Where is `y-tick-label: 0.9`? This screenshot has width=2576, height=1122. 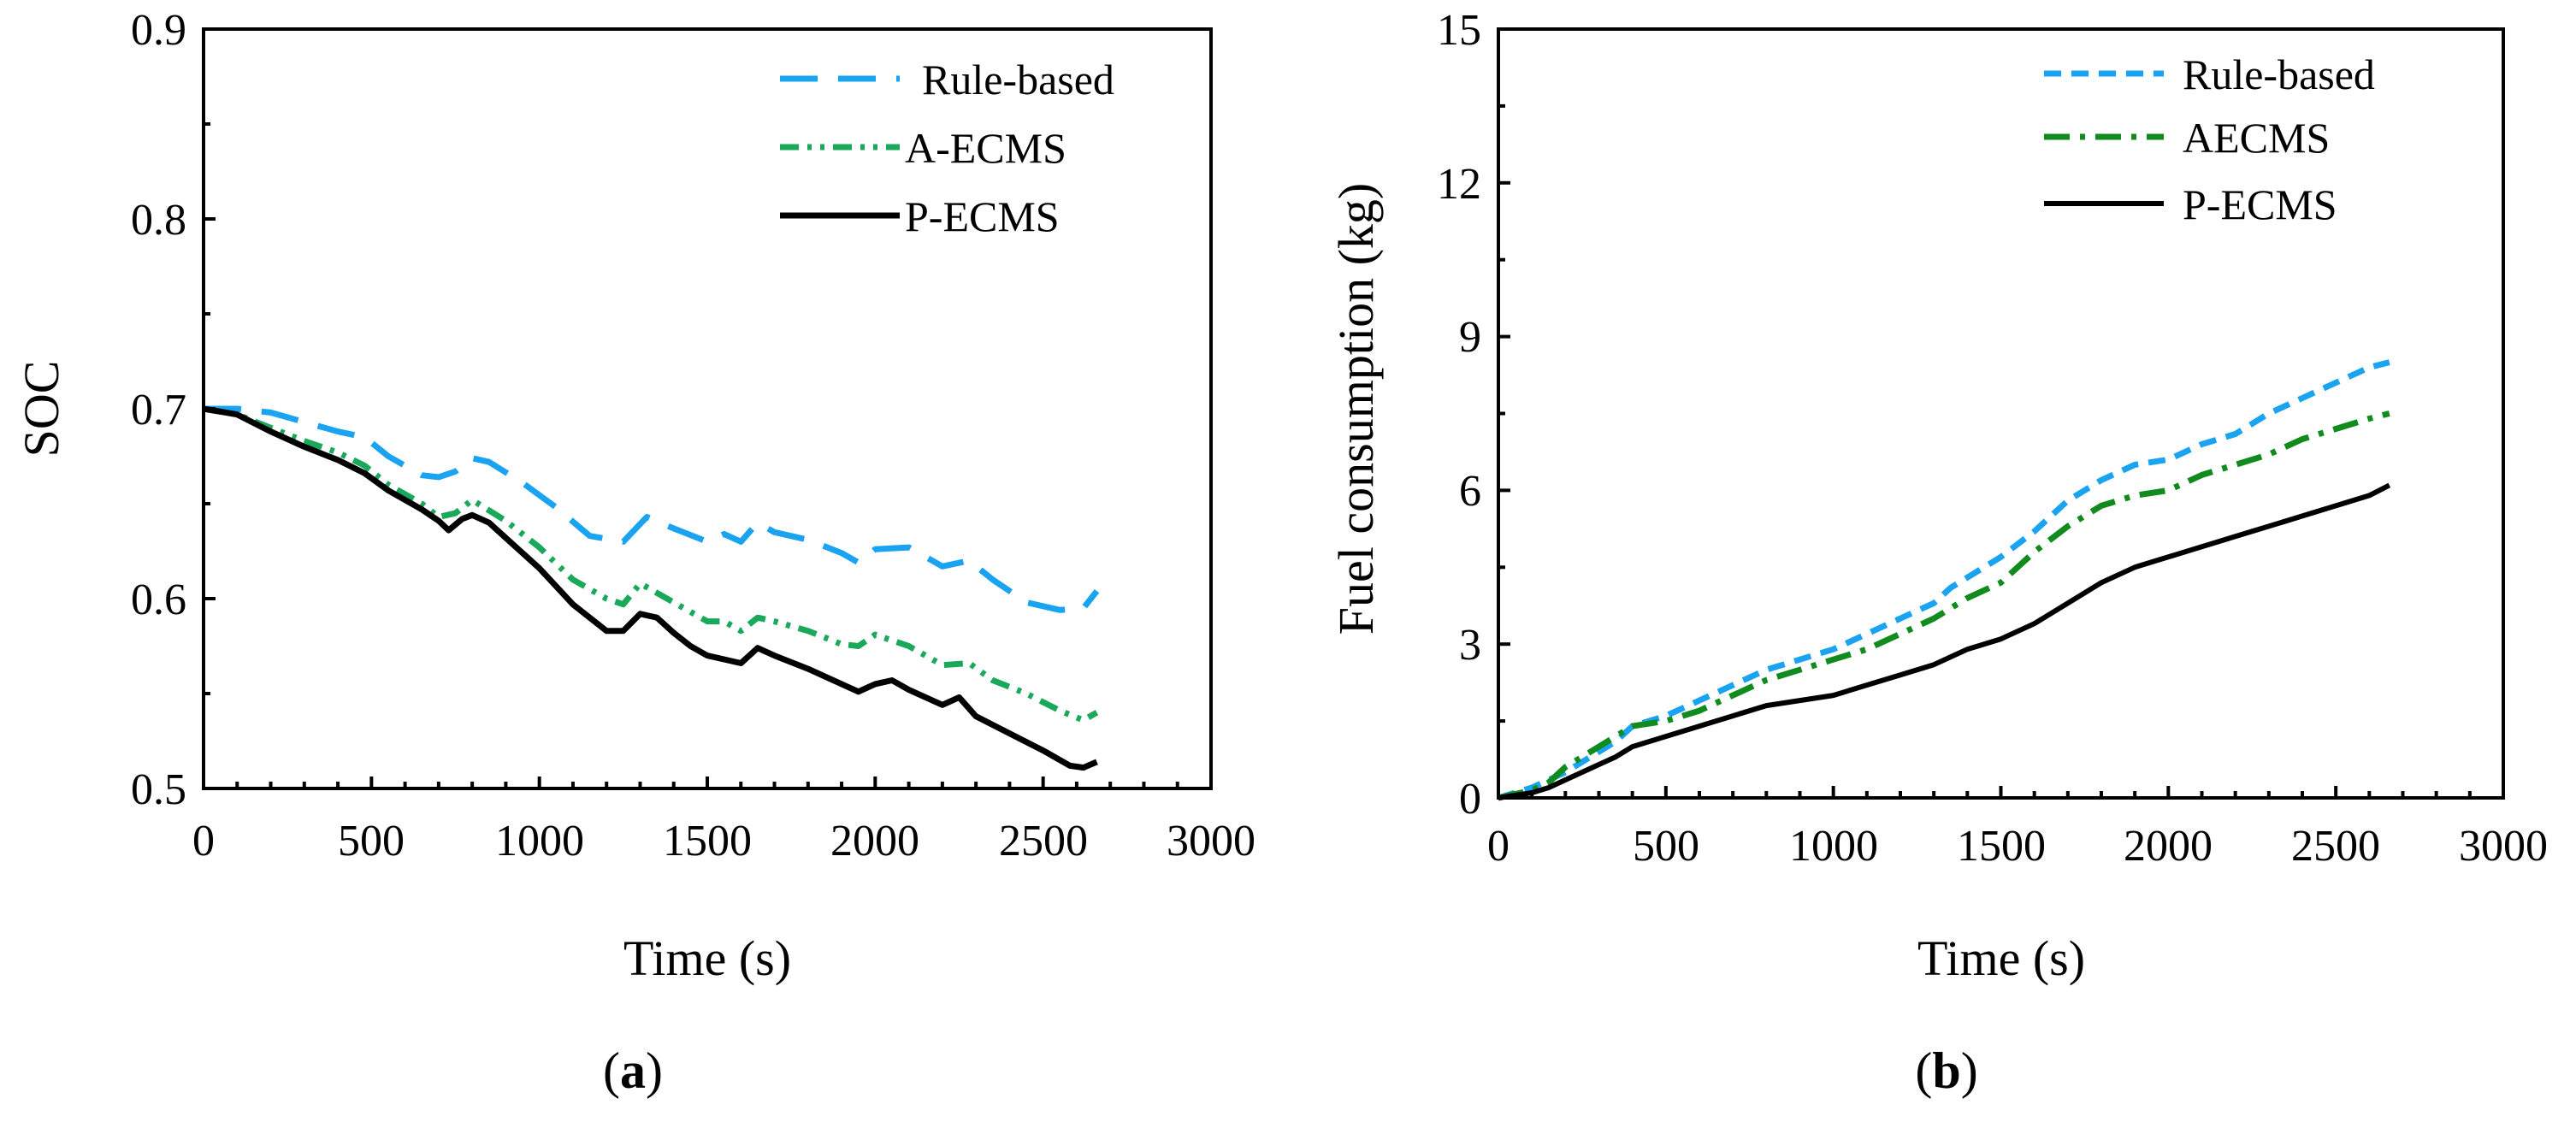 y-tick-label: 0.9 is located at coordinates (158, 30).